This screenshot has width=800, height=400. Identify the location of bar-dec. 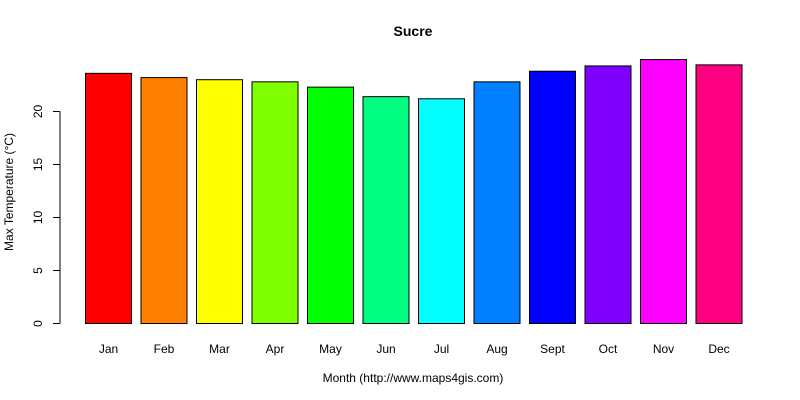
(719, 194).